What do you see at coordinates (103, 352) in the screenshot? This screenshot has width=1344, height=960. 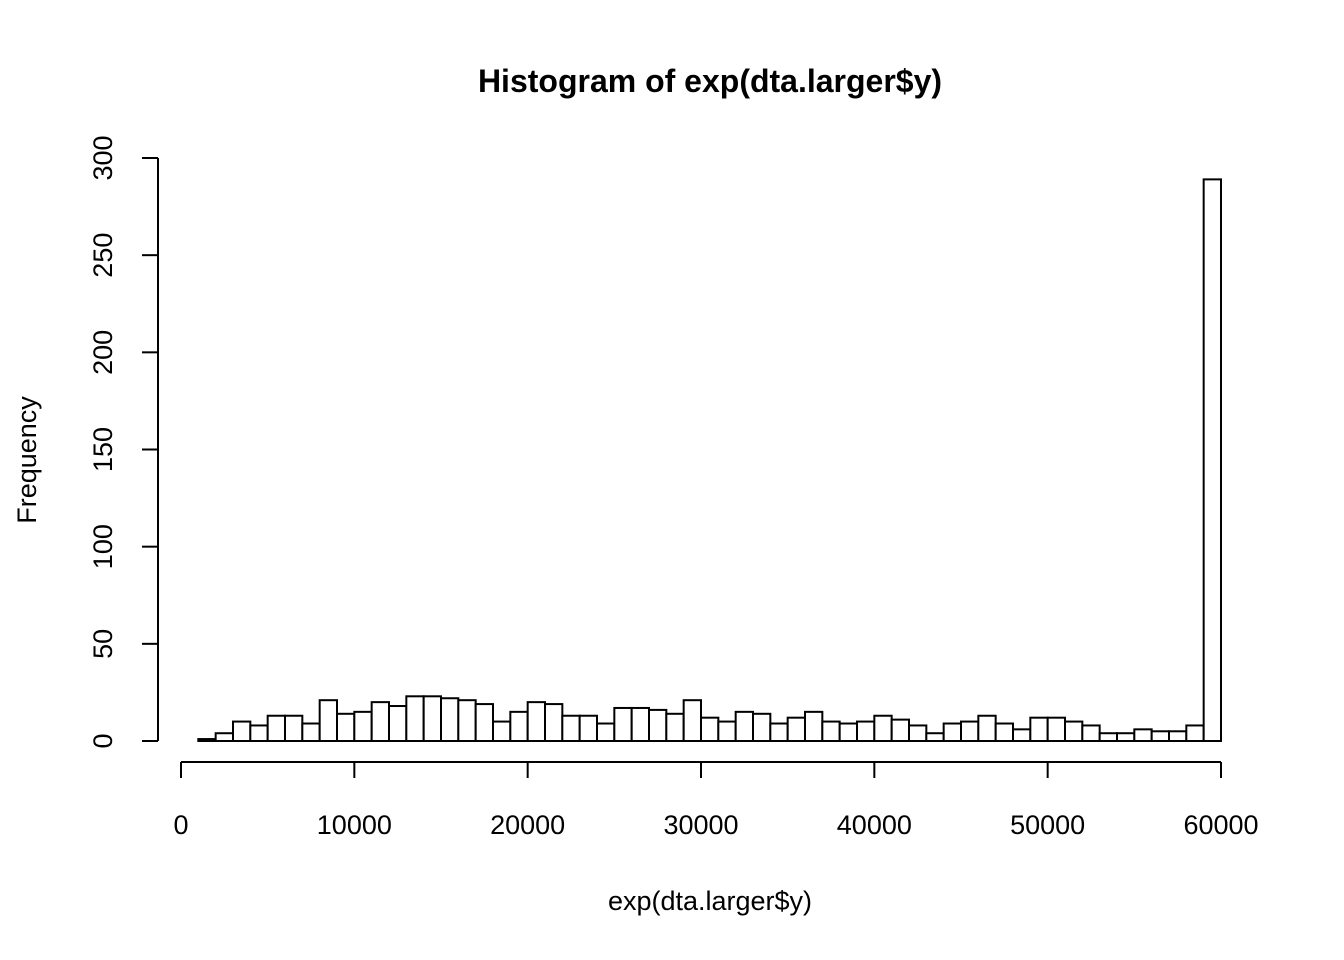 I see `y-tick-label: 200` at bounding box center [103, 352].